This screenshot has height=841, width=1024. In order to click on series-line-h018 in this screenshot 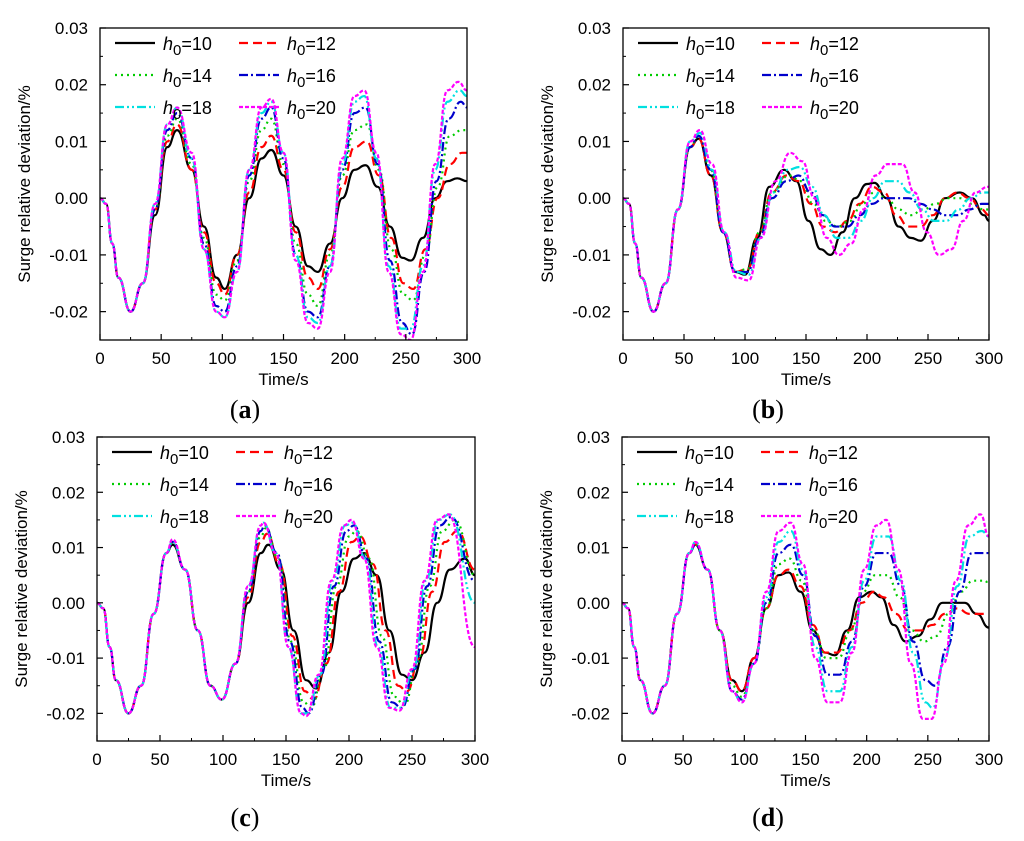, I will do `click(806, 222)`.